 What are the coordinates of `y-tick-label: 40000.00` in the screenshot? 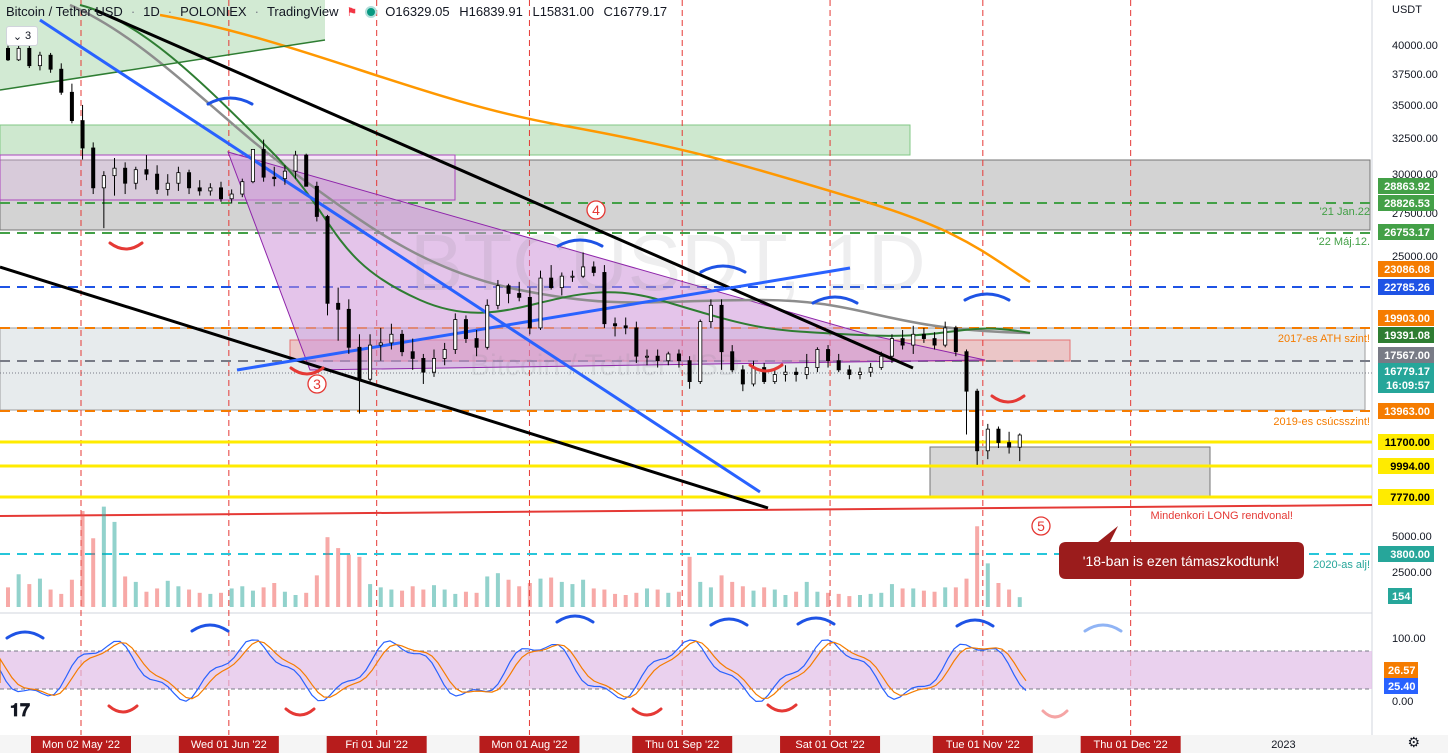 It's located at (1415, 46).